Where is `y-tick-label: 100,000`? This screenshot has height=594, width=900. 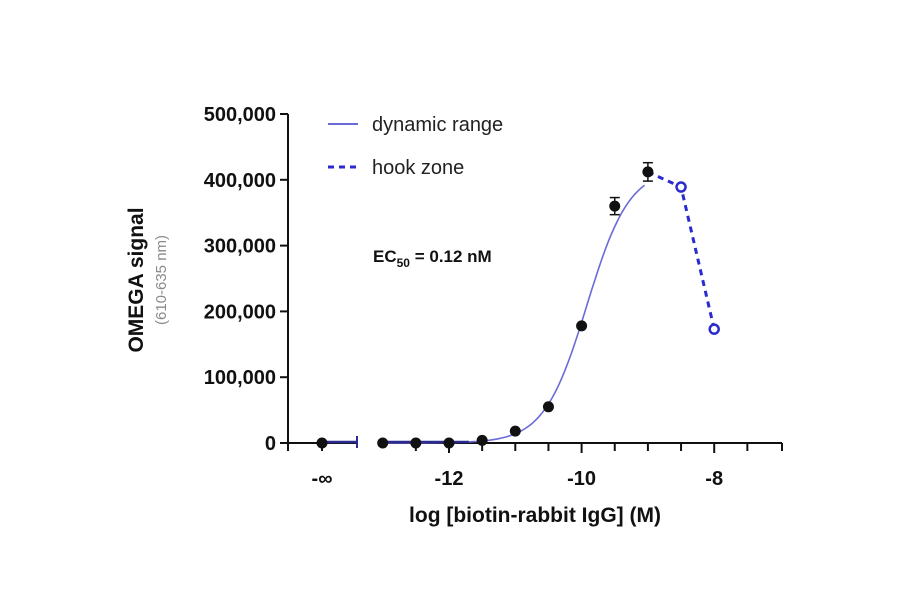 y-tick-label: 100,000 is located at coordinates (240, 378).